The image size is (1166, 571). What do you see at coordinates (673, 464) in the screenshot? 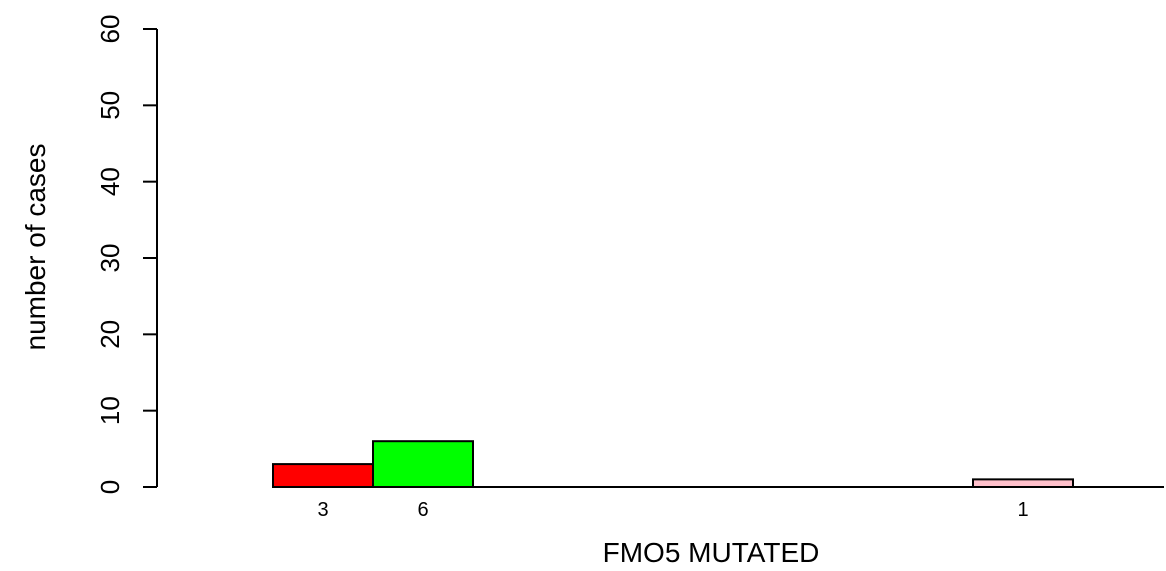
I see `bars` at bounding box center [673, 464].